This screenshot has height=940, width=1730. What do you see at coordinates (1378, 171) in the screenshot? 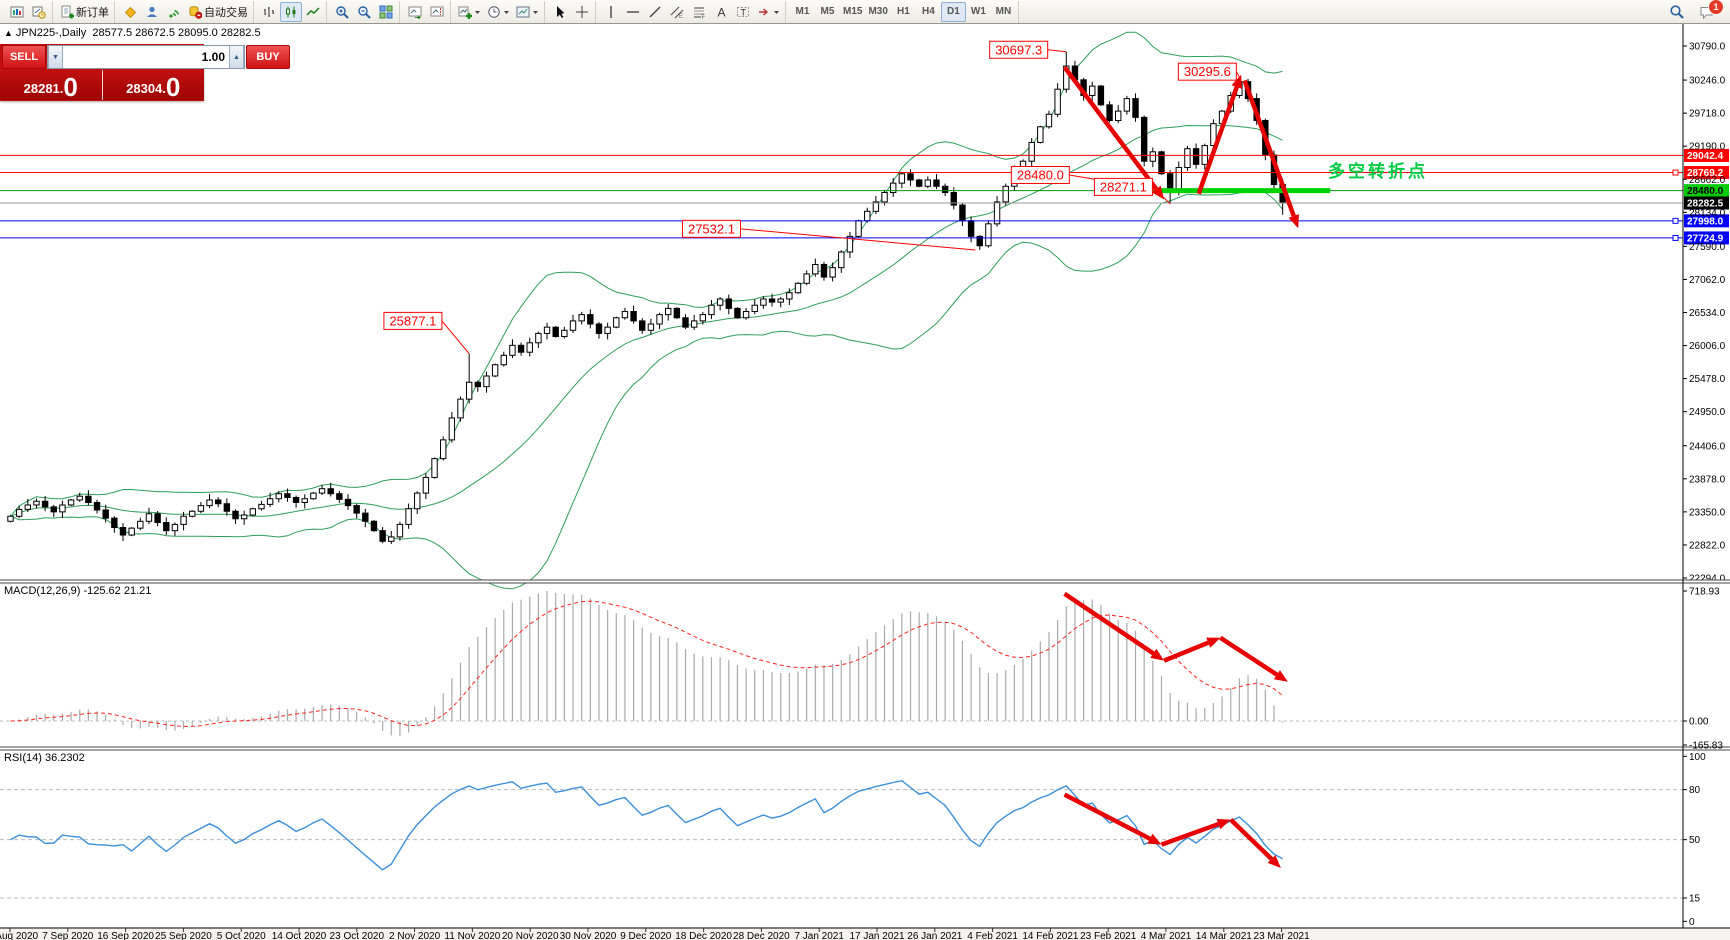
I see `annotation-note: 多空转折点` at bounding box center [1378, 171].